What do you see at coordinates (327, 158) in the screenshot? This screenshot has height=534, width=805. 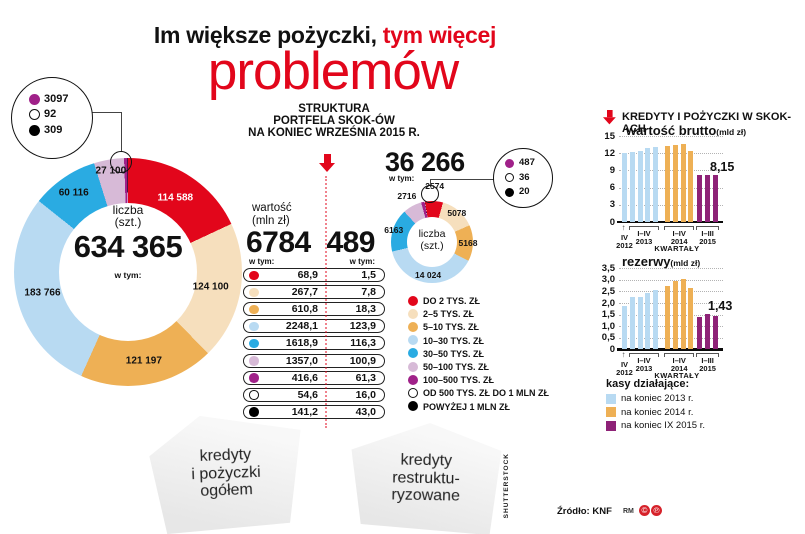 I see `arrow-shaft` at bounding box center [327, 158].